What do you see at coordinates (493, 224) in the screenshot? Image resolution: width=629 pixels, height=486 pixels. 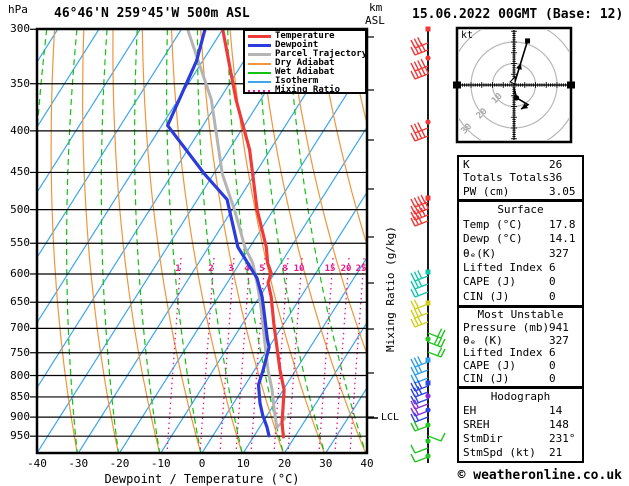 I see `table-row-label: Temp (°C)` at bounding box center [493, 224].